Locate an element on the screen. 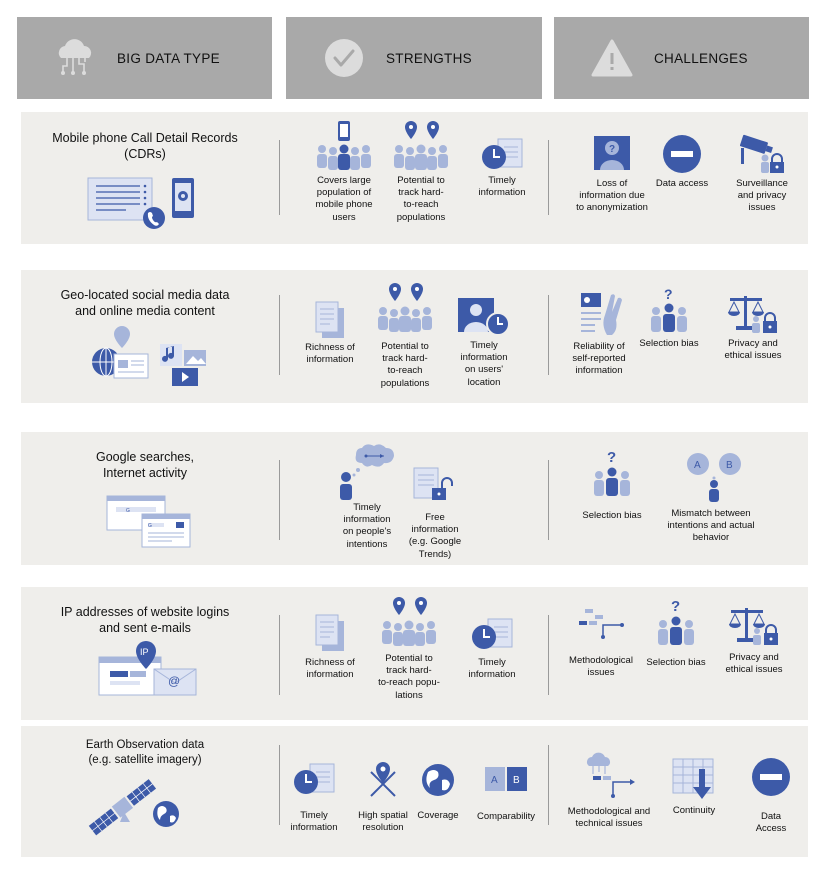  item-label: Methodological issues is located at coordinates (601, 667).